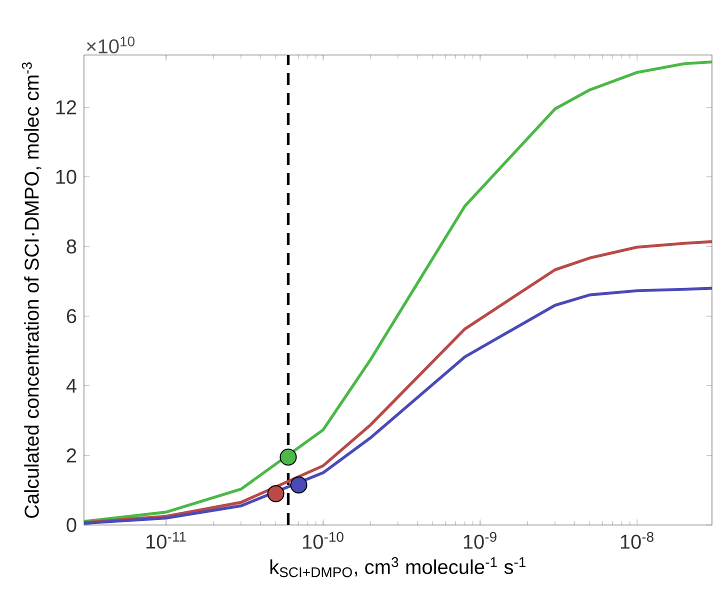 This screenshot has height=615, width=714. Describe the element at coordinates (66, 107) in the screenshot. I see `y-tick-label: 12` at that location.